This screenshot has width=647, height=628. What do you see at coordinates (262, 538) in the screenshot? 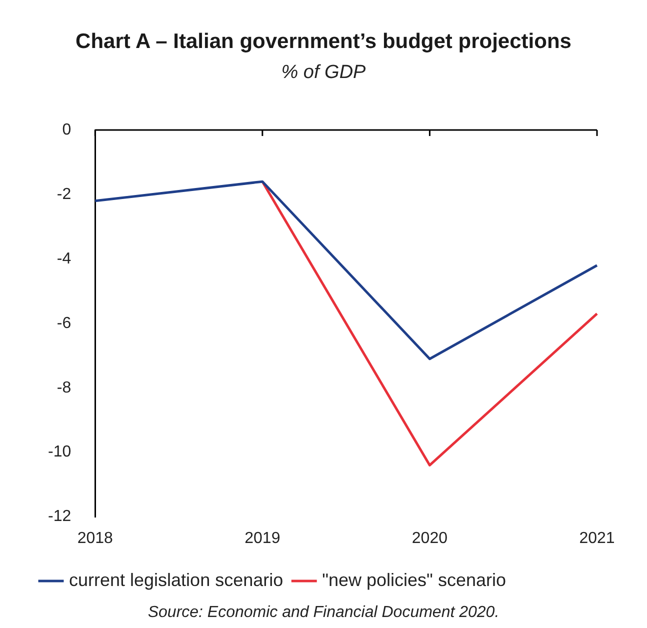
I see `x-tick-label: 2019` at bounding box center [262, 538].